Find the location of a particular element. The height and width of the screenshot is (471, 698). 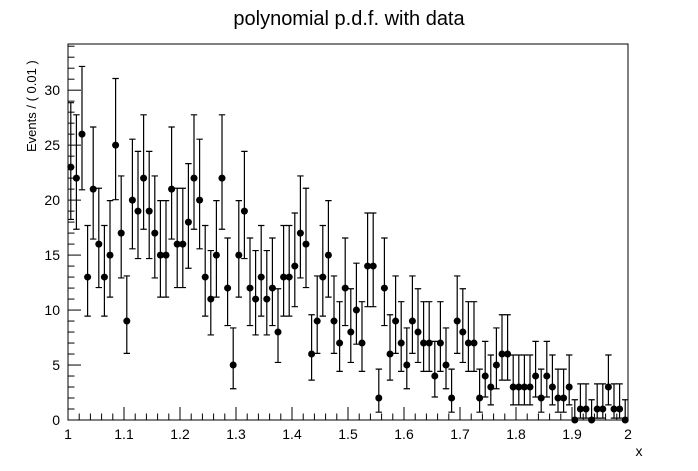

y-tick-label: 25 is located at coordinates (52, 145).